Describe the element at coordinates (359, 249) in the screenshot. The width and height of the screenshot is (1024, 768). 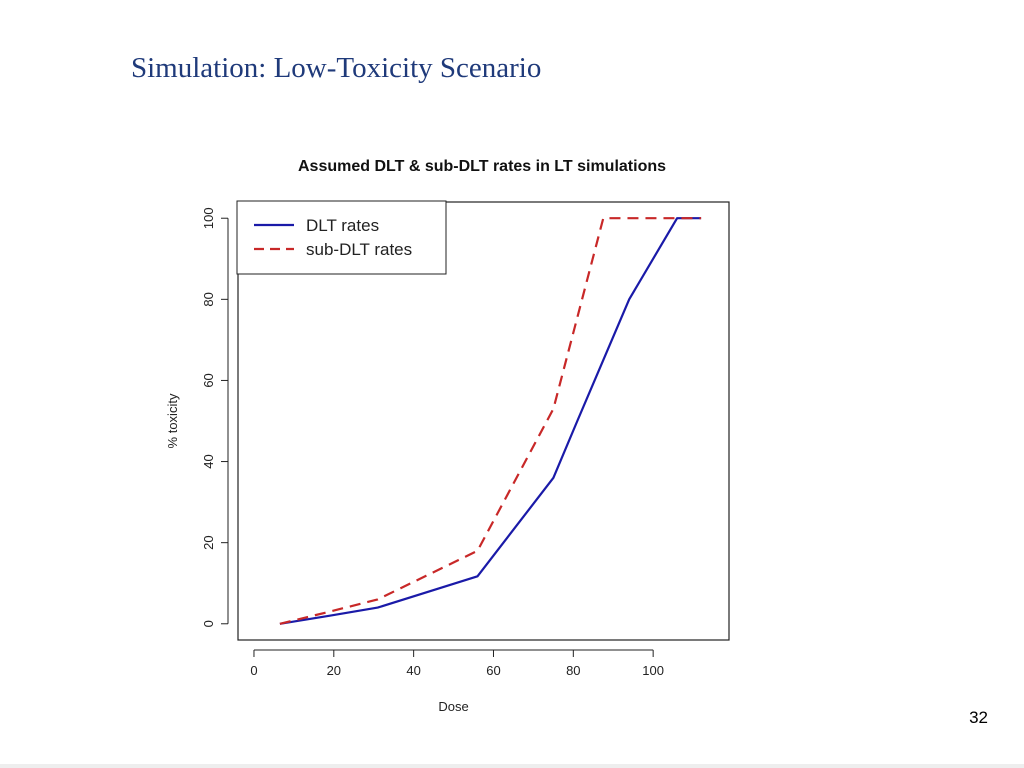
I see `legend-label: sub-DLT rates` at that location.